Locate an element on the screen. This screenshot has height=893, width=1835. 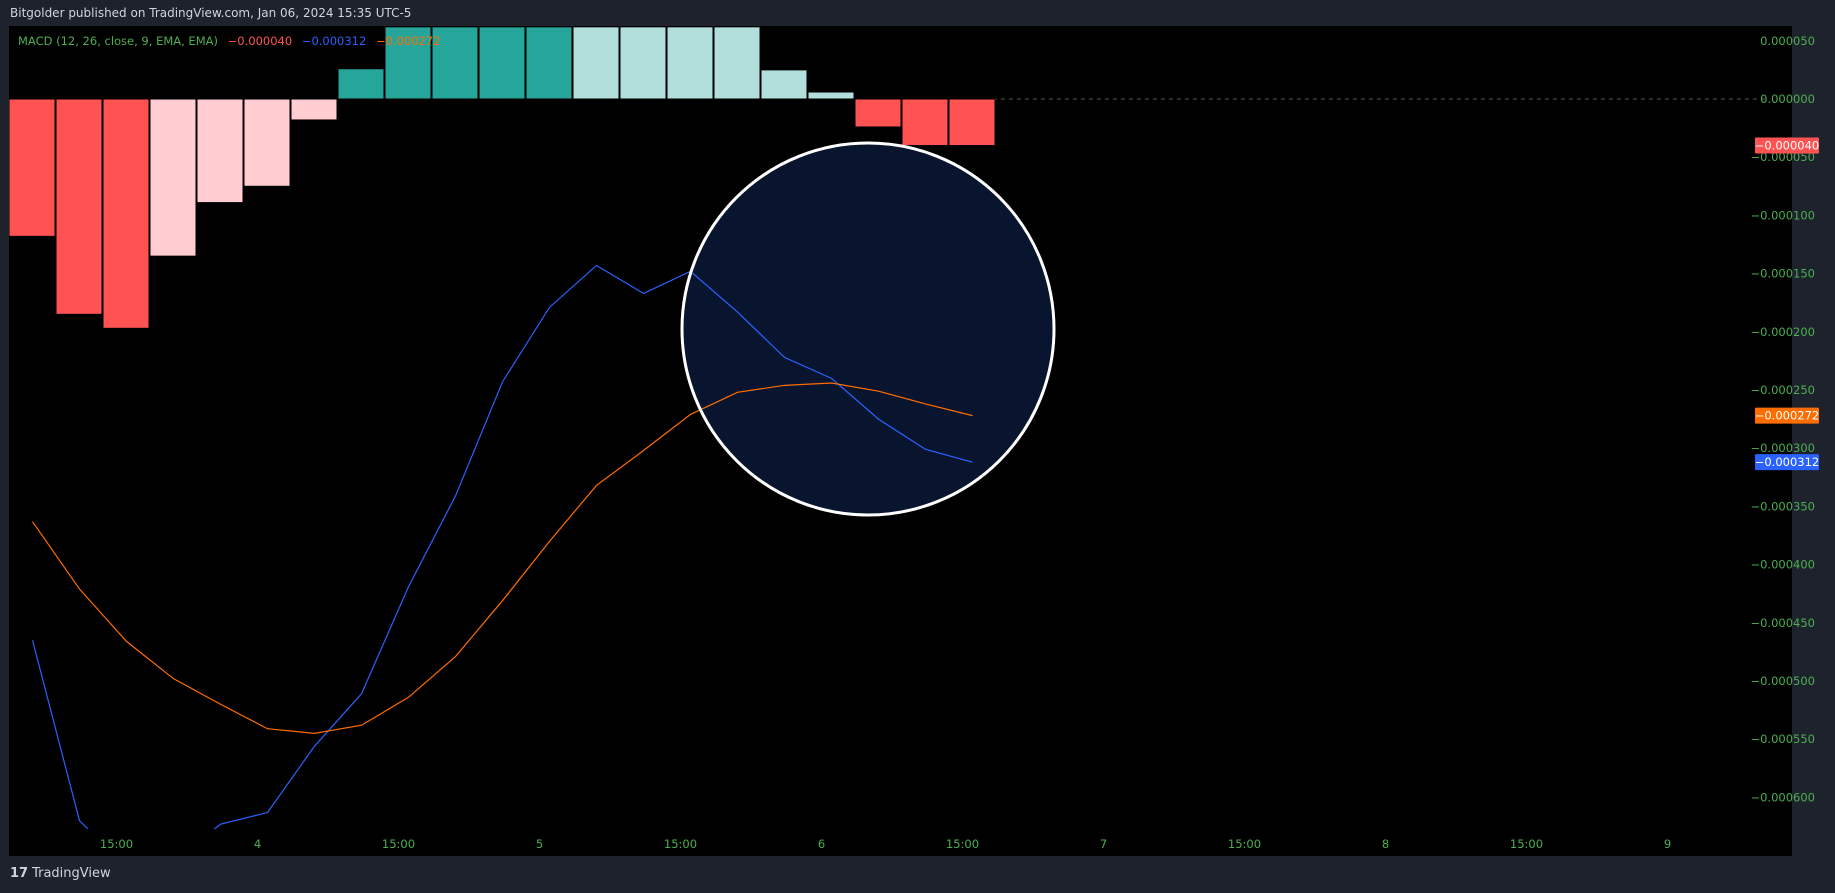
y-tick-label: −0.000200 is located at coordinates (1782, 332).